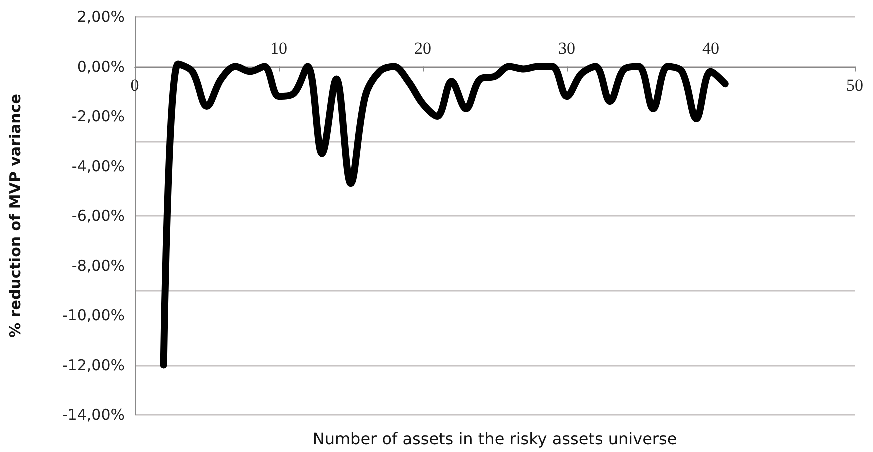 The height and width of the screenshot is (452, 873). Describe the element at coordinates (98, 216) in the screenshot. I see `y-tick-label: -6,00%` at that location.